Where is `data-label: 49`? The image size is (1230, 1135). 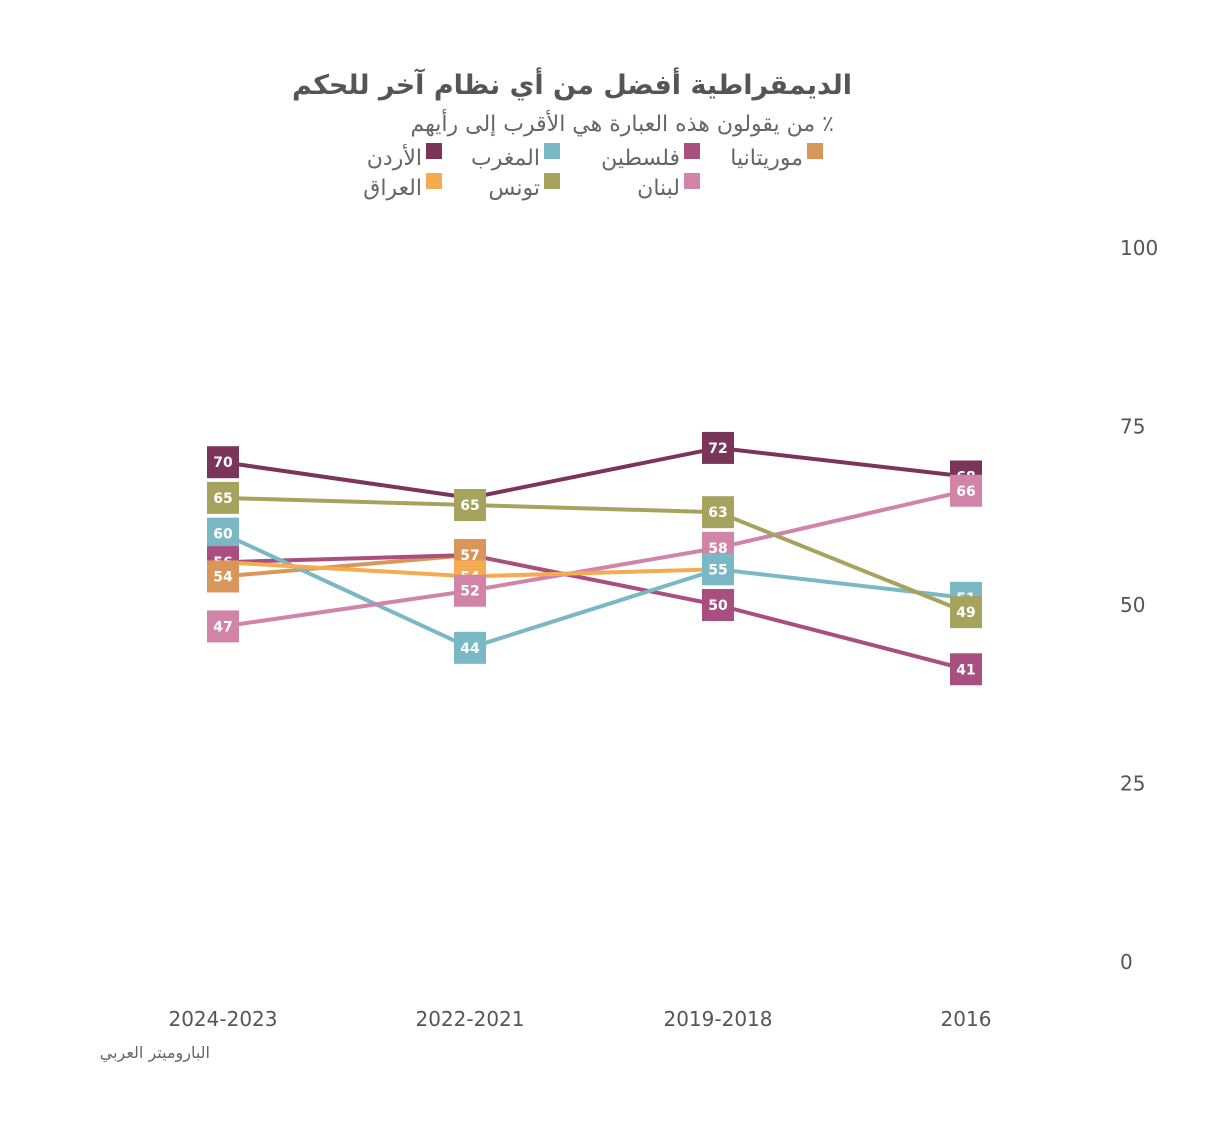
data-label: 49 is located at coordinates (966, 612).